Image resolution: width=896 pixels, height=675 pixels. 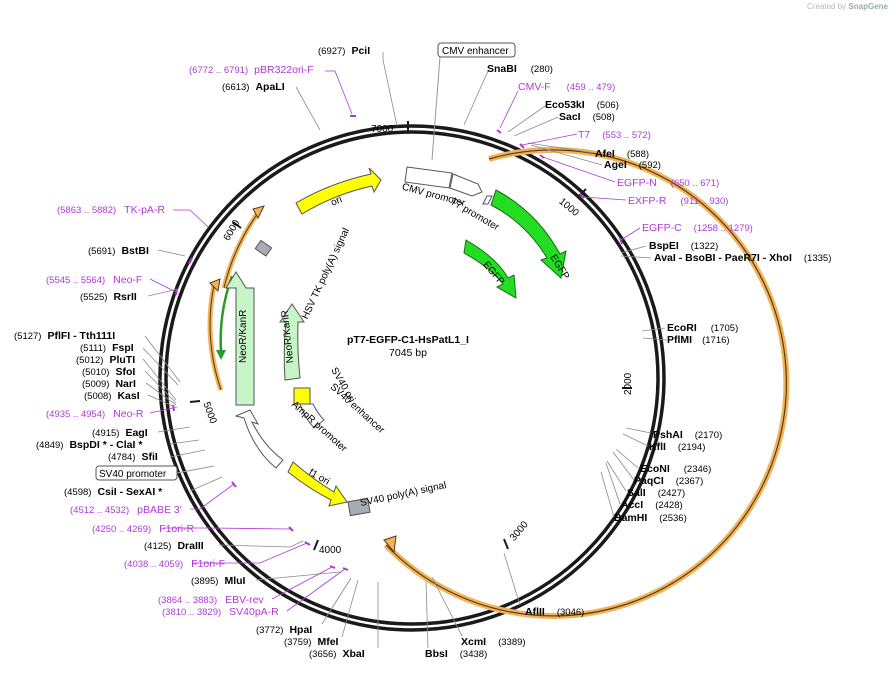 I want to click on leader-pbr322ori, so click(x=339, y=92).